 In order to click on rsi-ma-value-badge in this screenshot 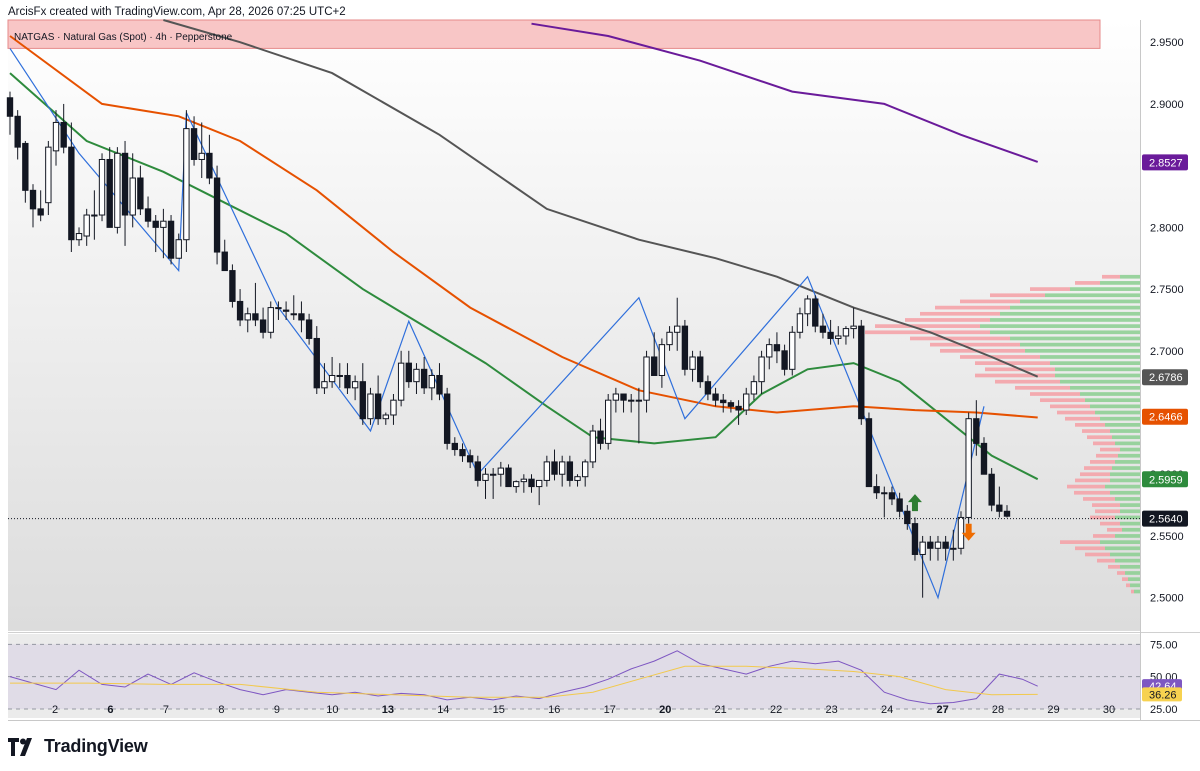, I will do `click(1162, 694)`.